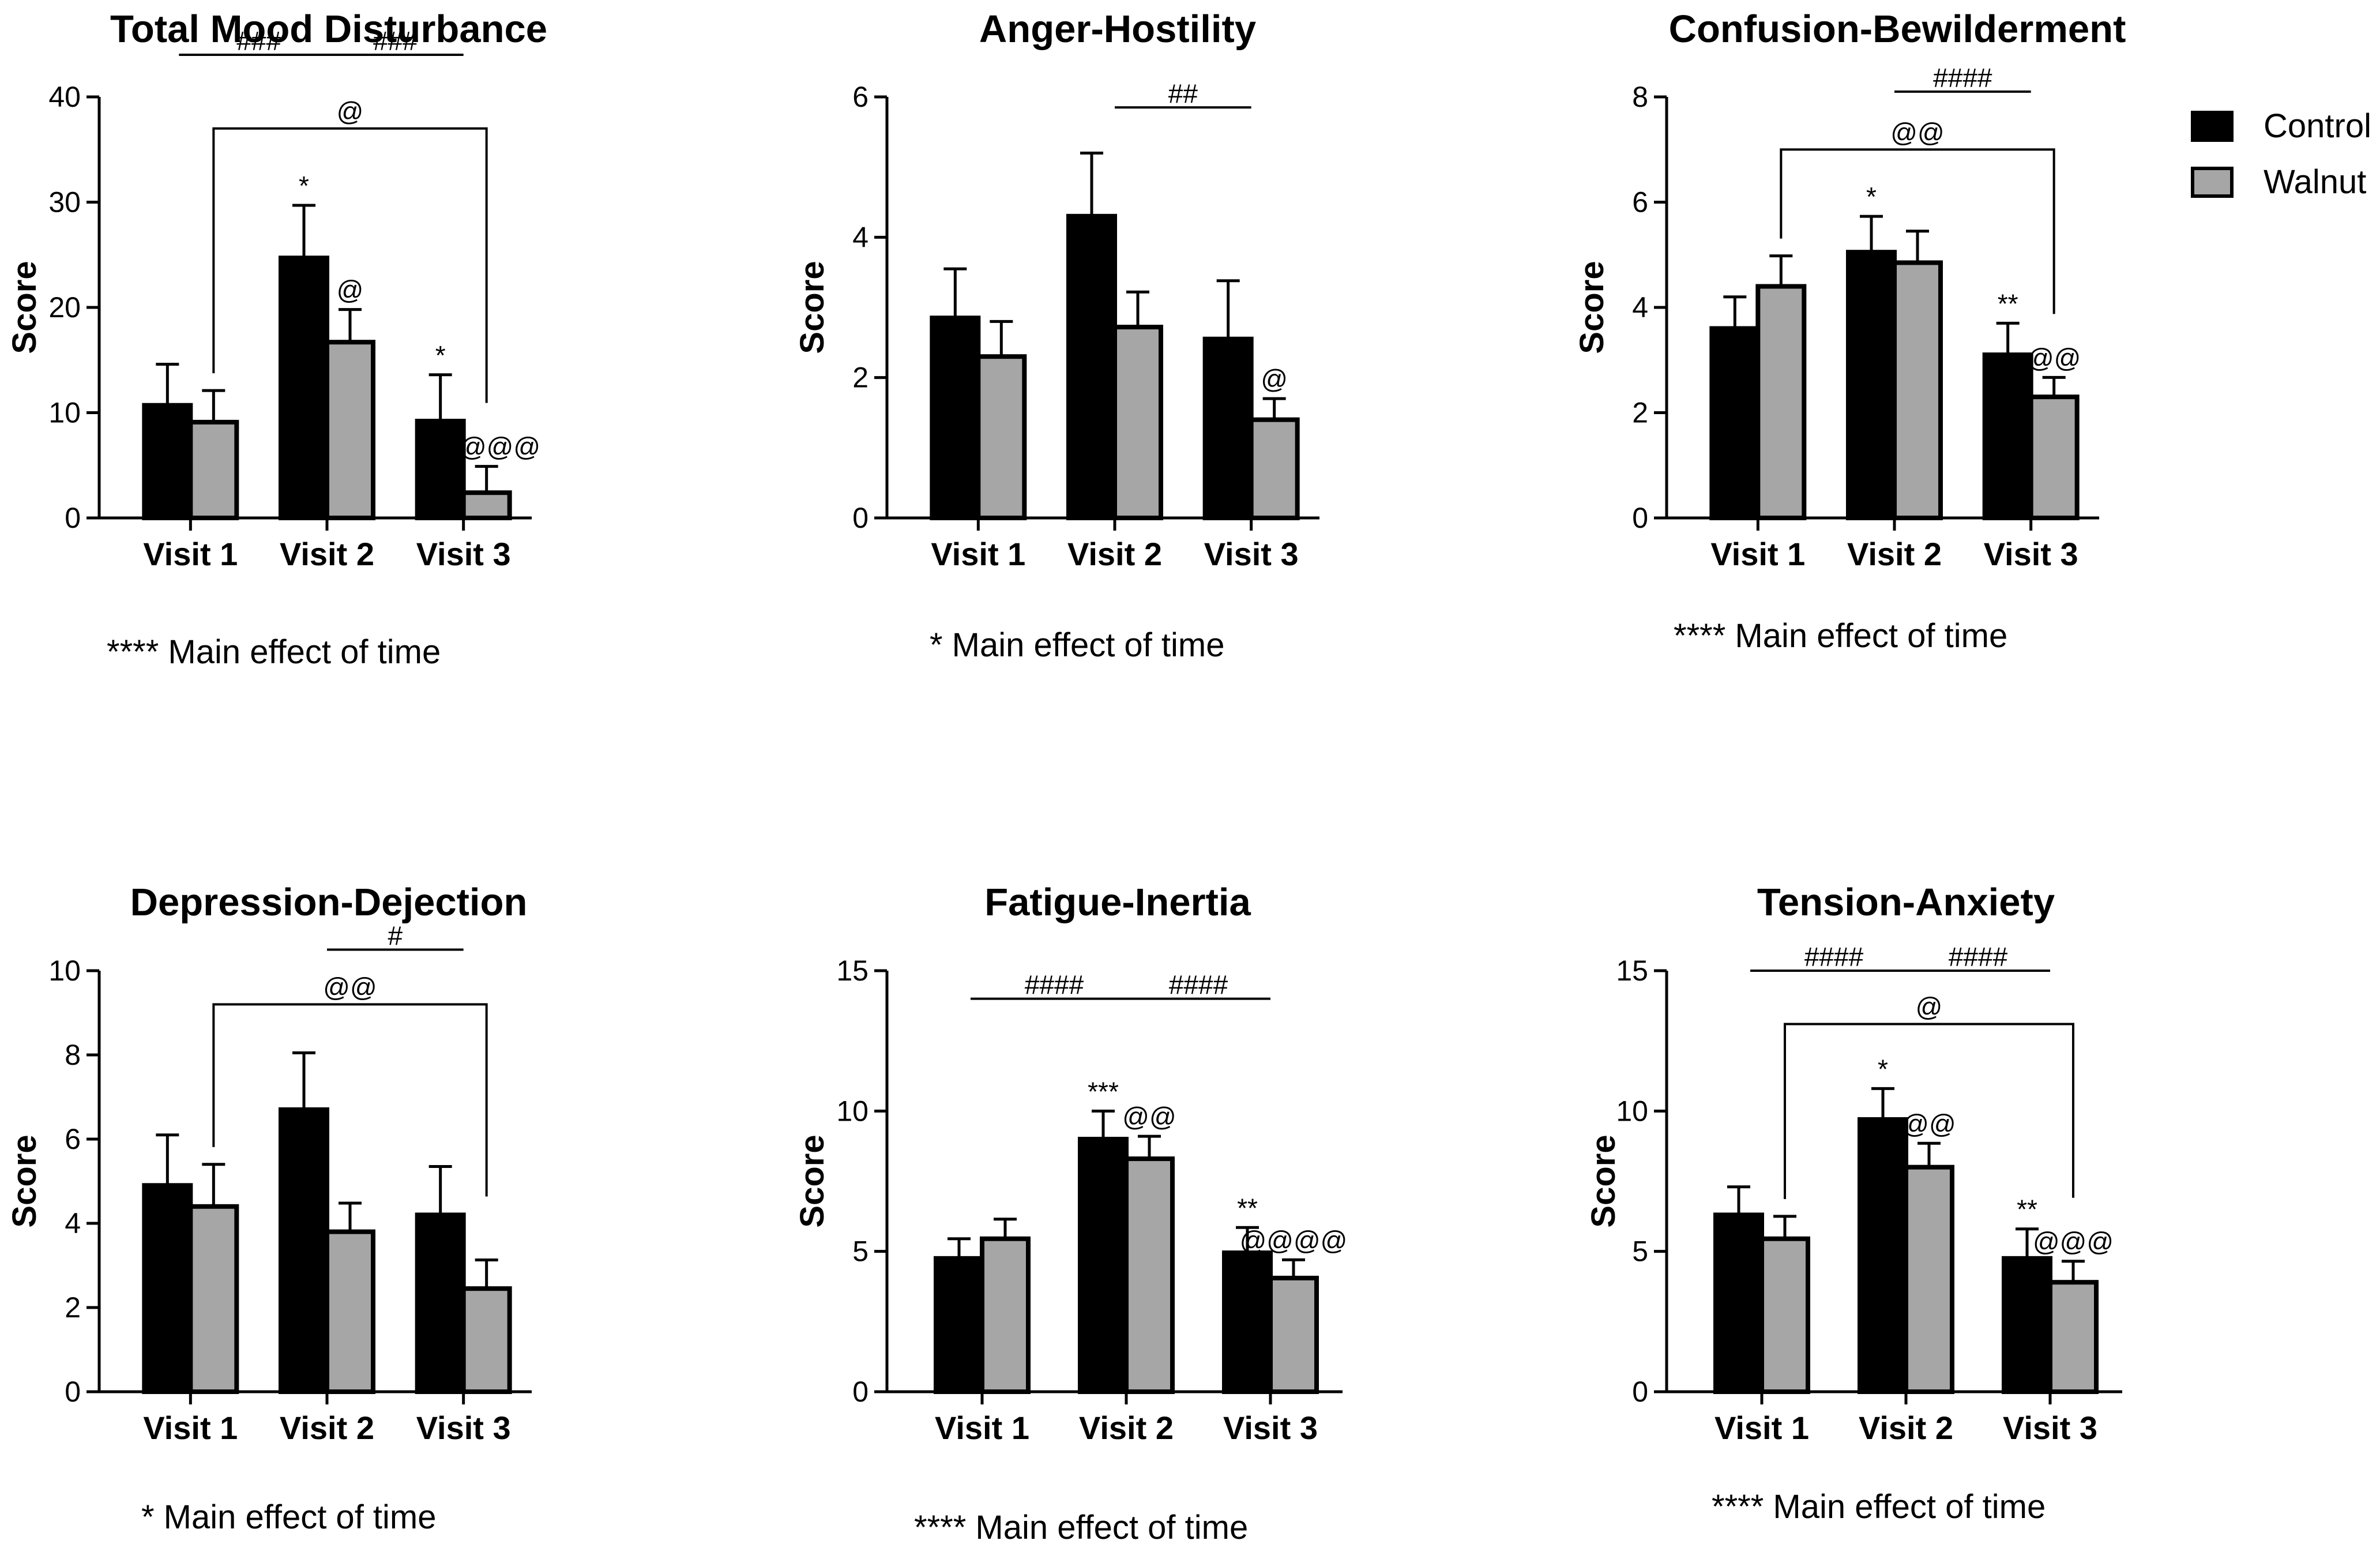  Describe the element at coordinates (73, 1223) in the screenshot. I see `y-tick-label: 4` at that location.